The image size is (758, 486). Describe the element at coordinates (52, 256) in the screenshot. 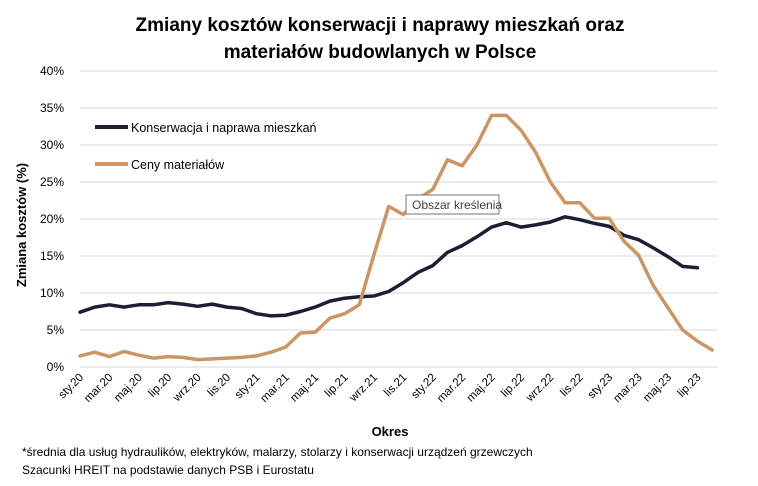

I see `y-tick-label: 15%` at that location.